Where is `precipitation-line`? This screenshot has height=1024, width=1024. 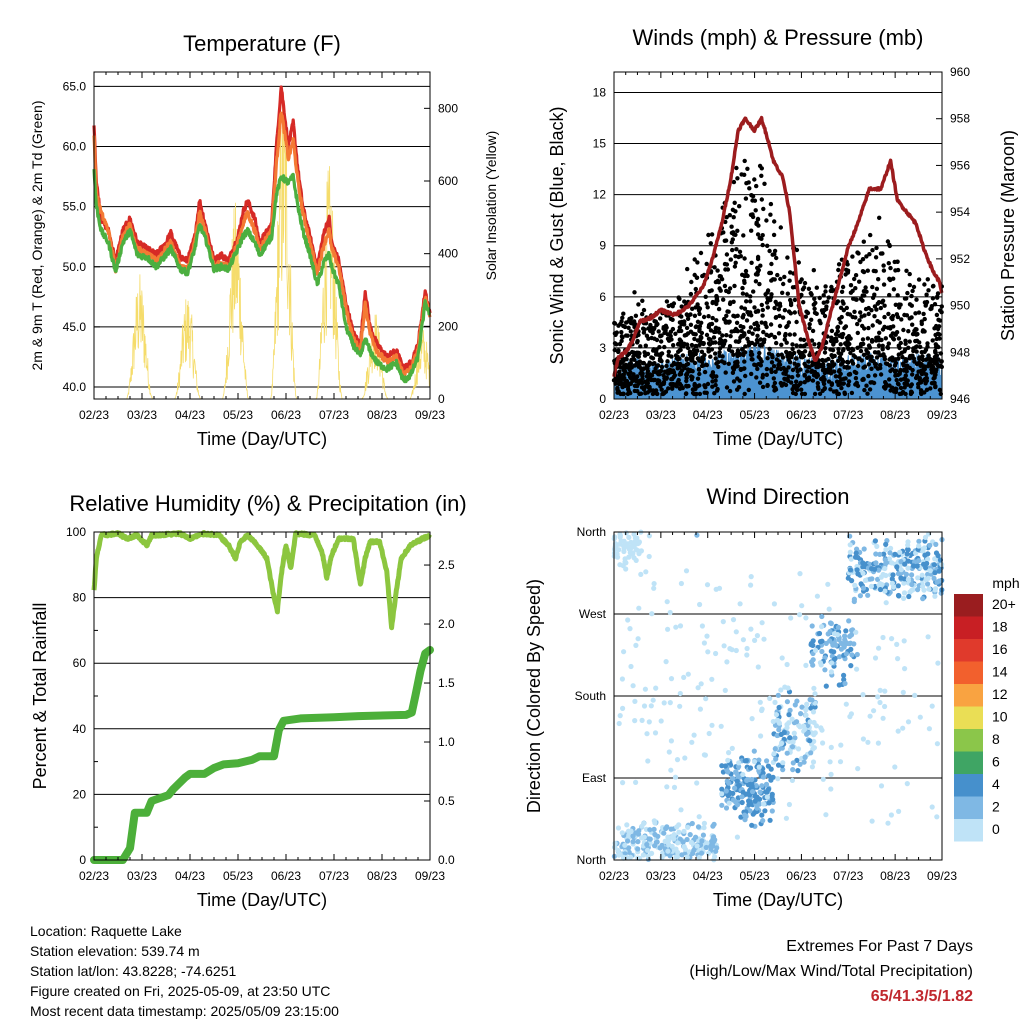
precipitation-line is located at coordinates (262, 755).